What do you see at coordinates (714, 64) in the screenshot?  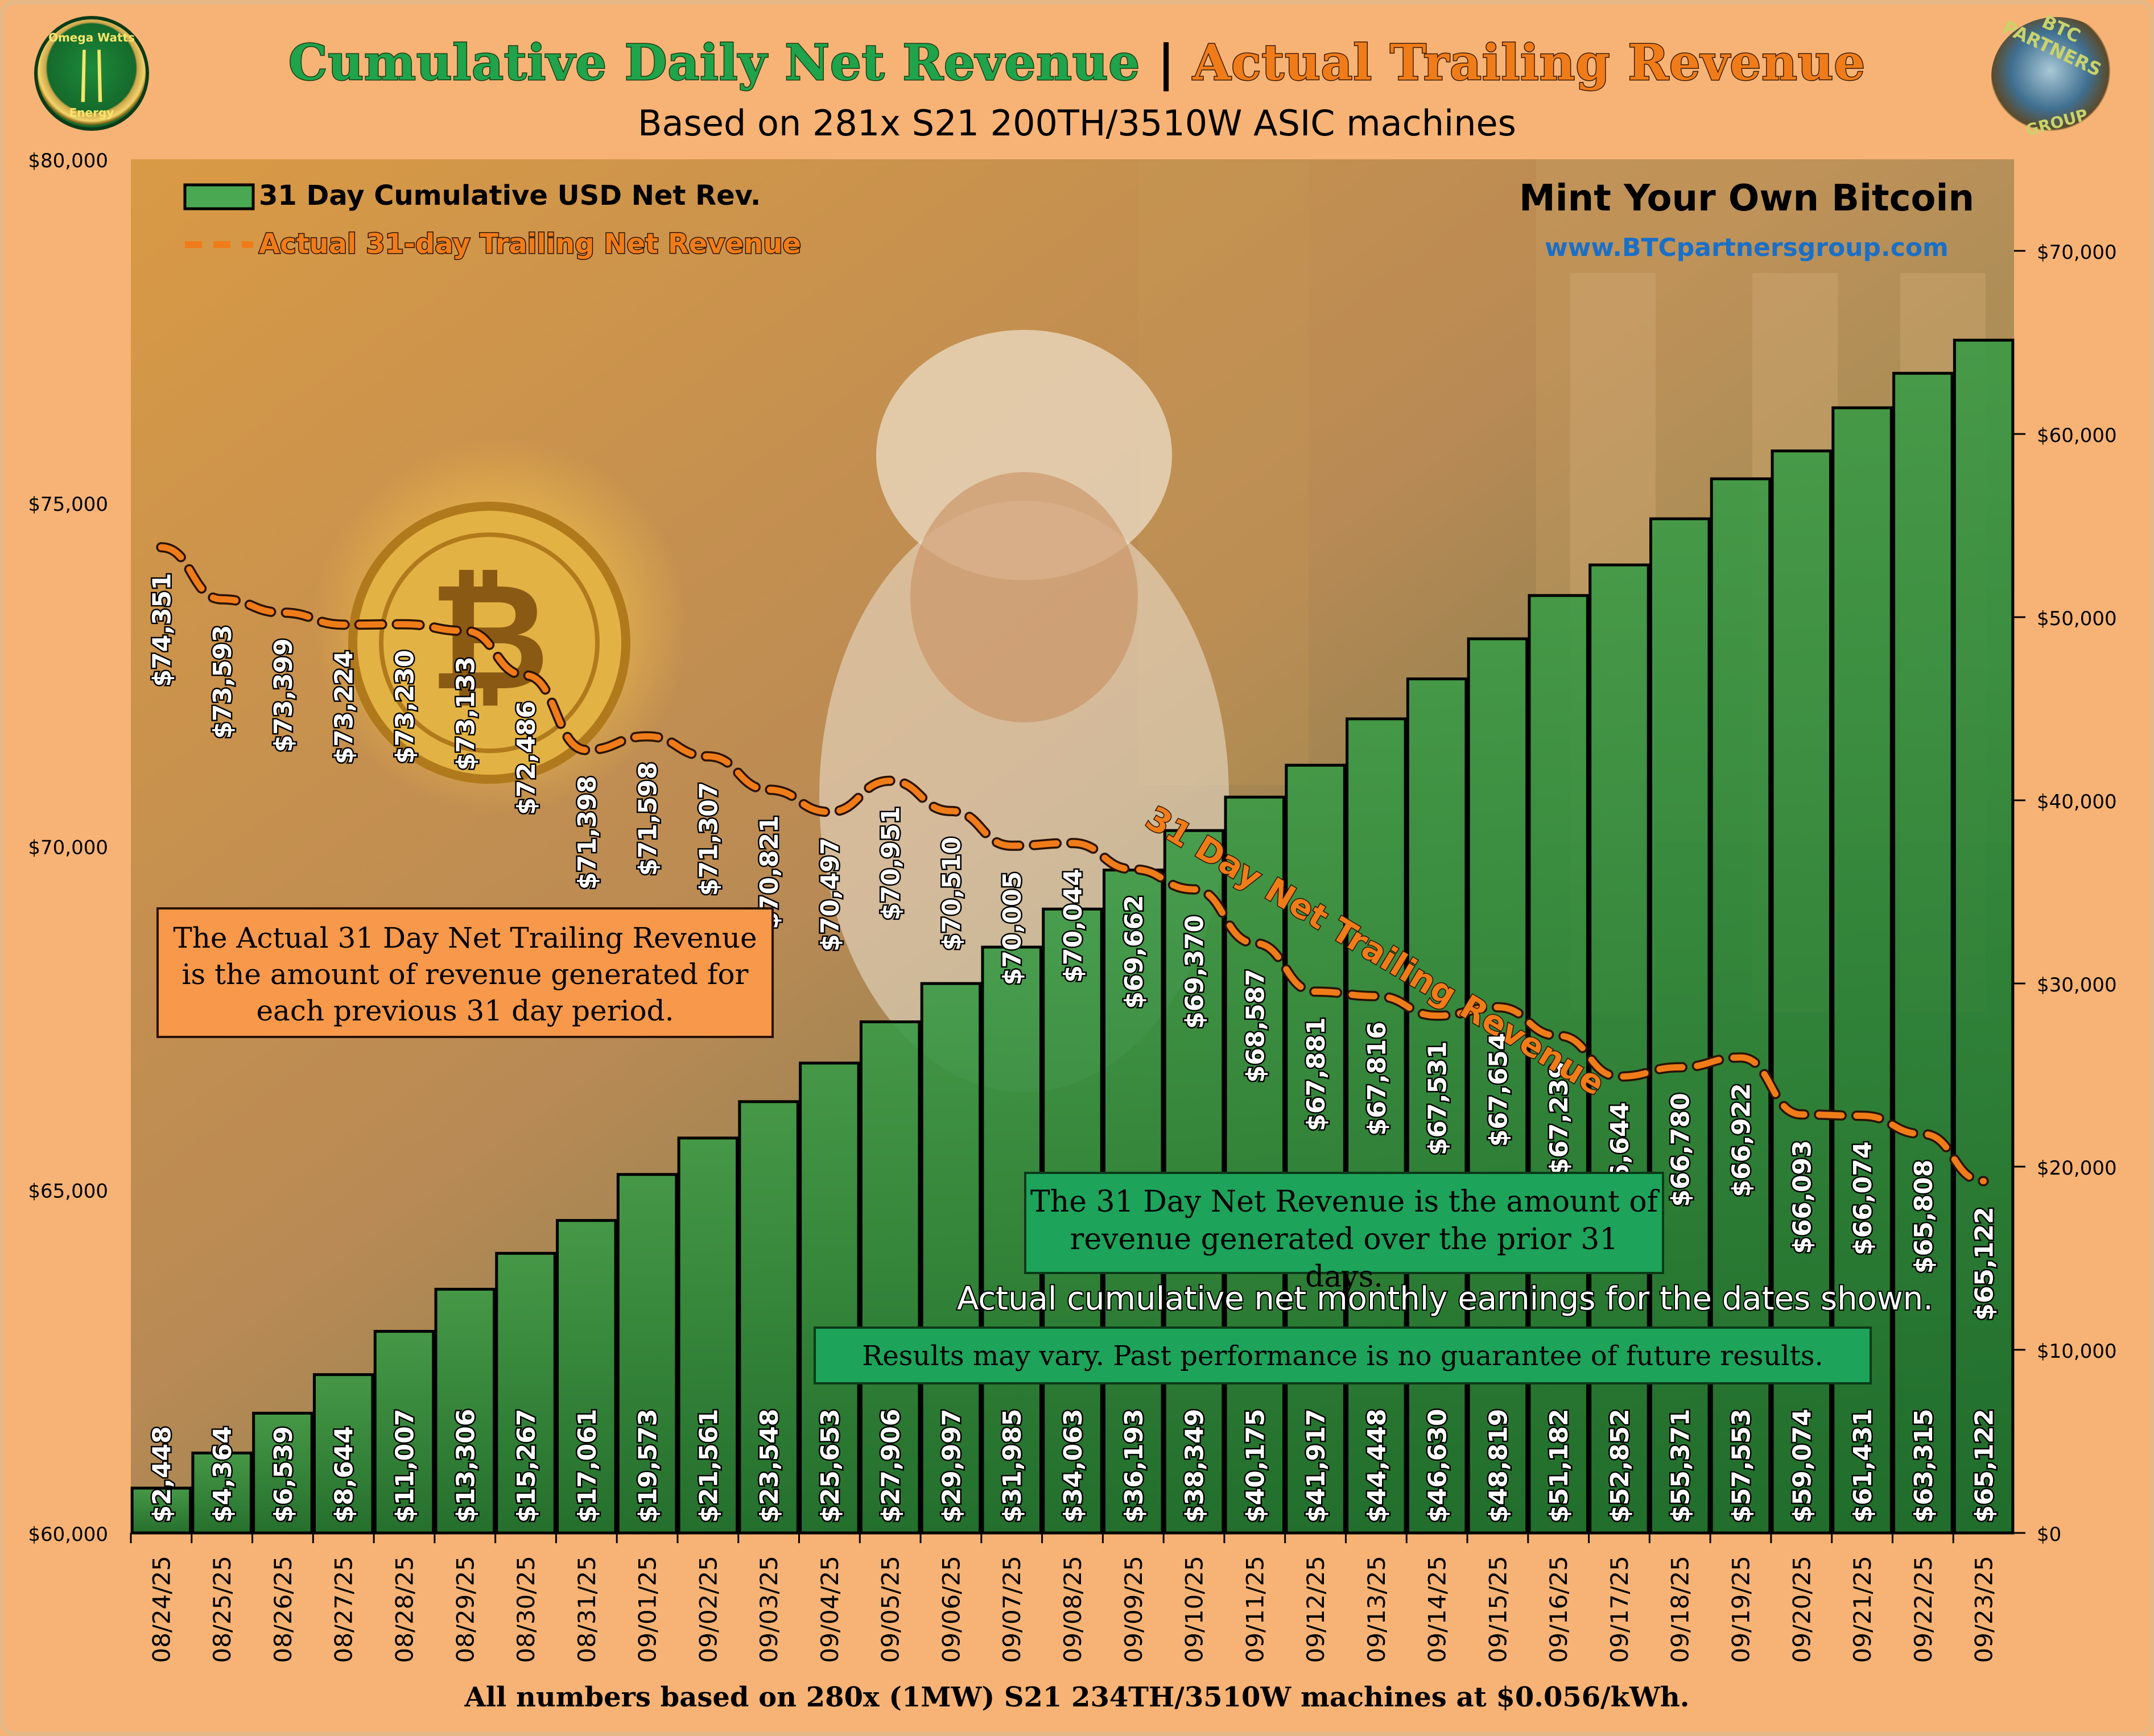 I see `title-left: Cumulative Daily Net Revenue` at bounding box center [714, 64].